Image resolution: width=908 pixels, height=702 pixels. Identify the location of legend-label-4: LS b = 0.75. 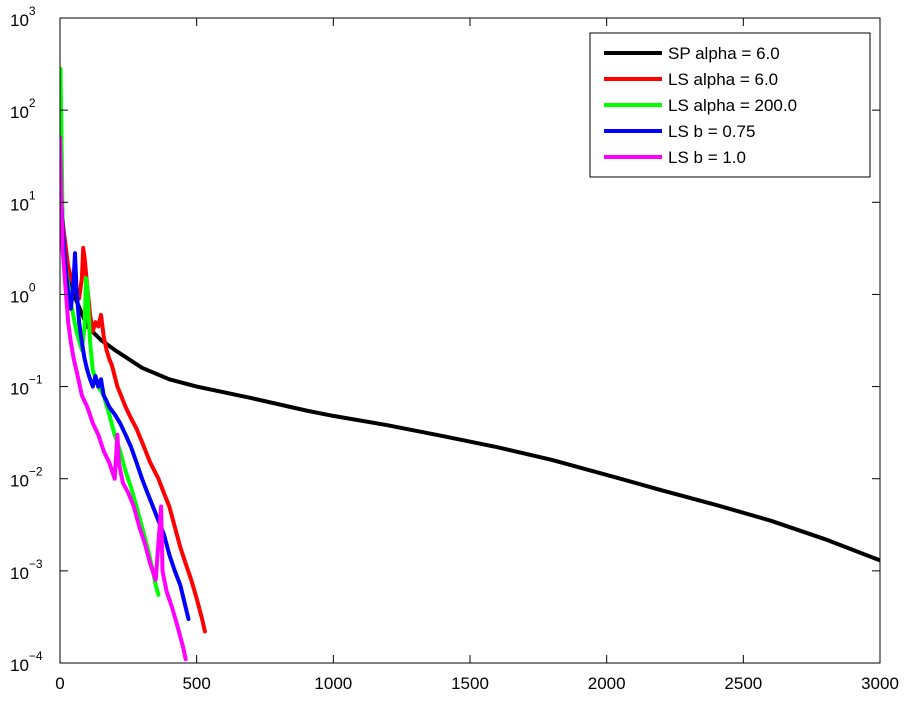
(711, 131).